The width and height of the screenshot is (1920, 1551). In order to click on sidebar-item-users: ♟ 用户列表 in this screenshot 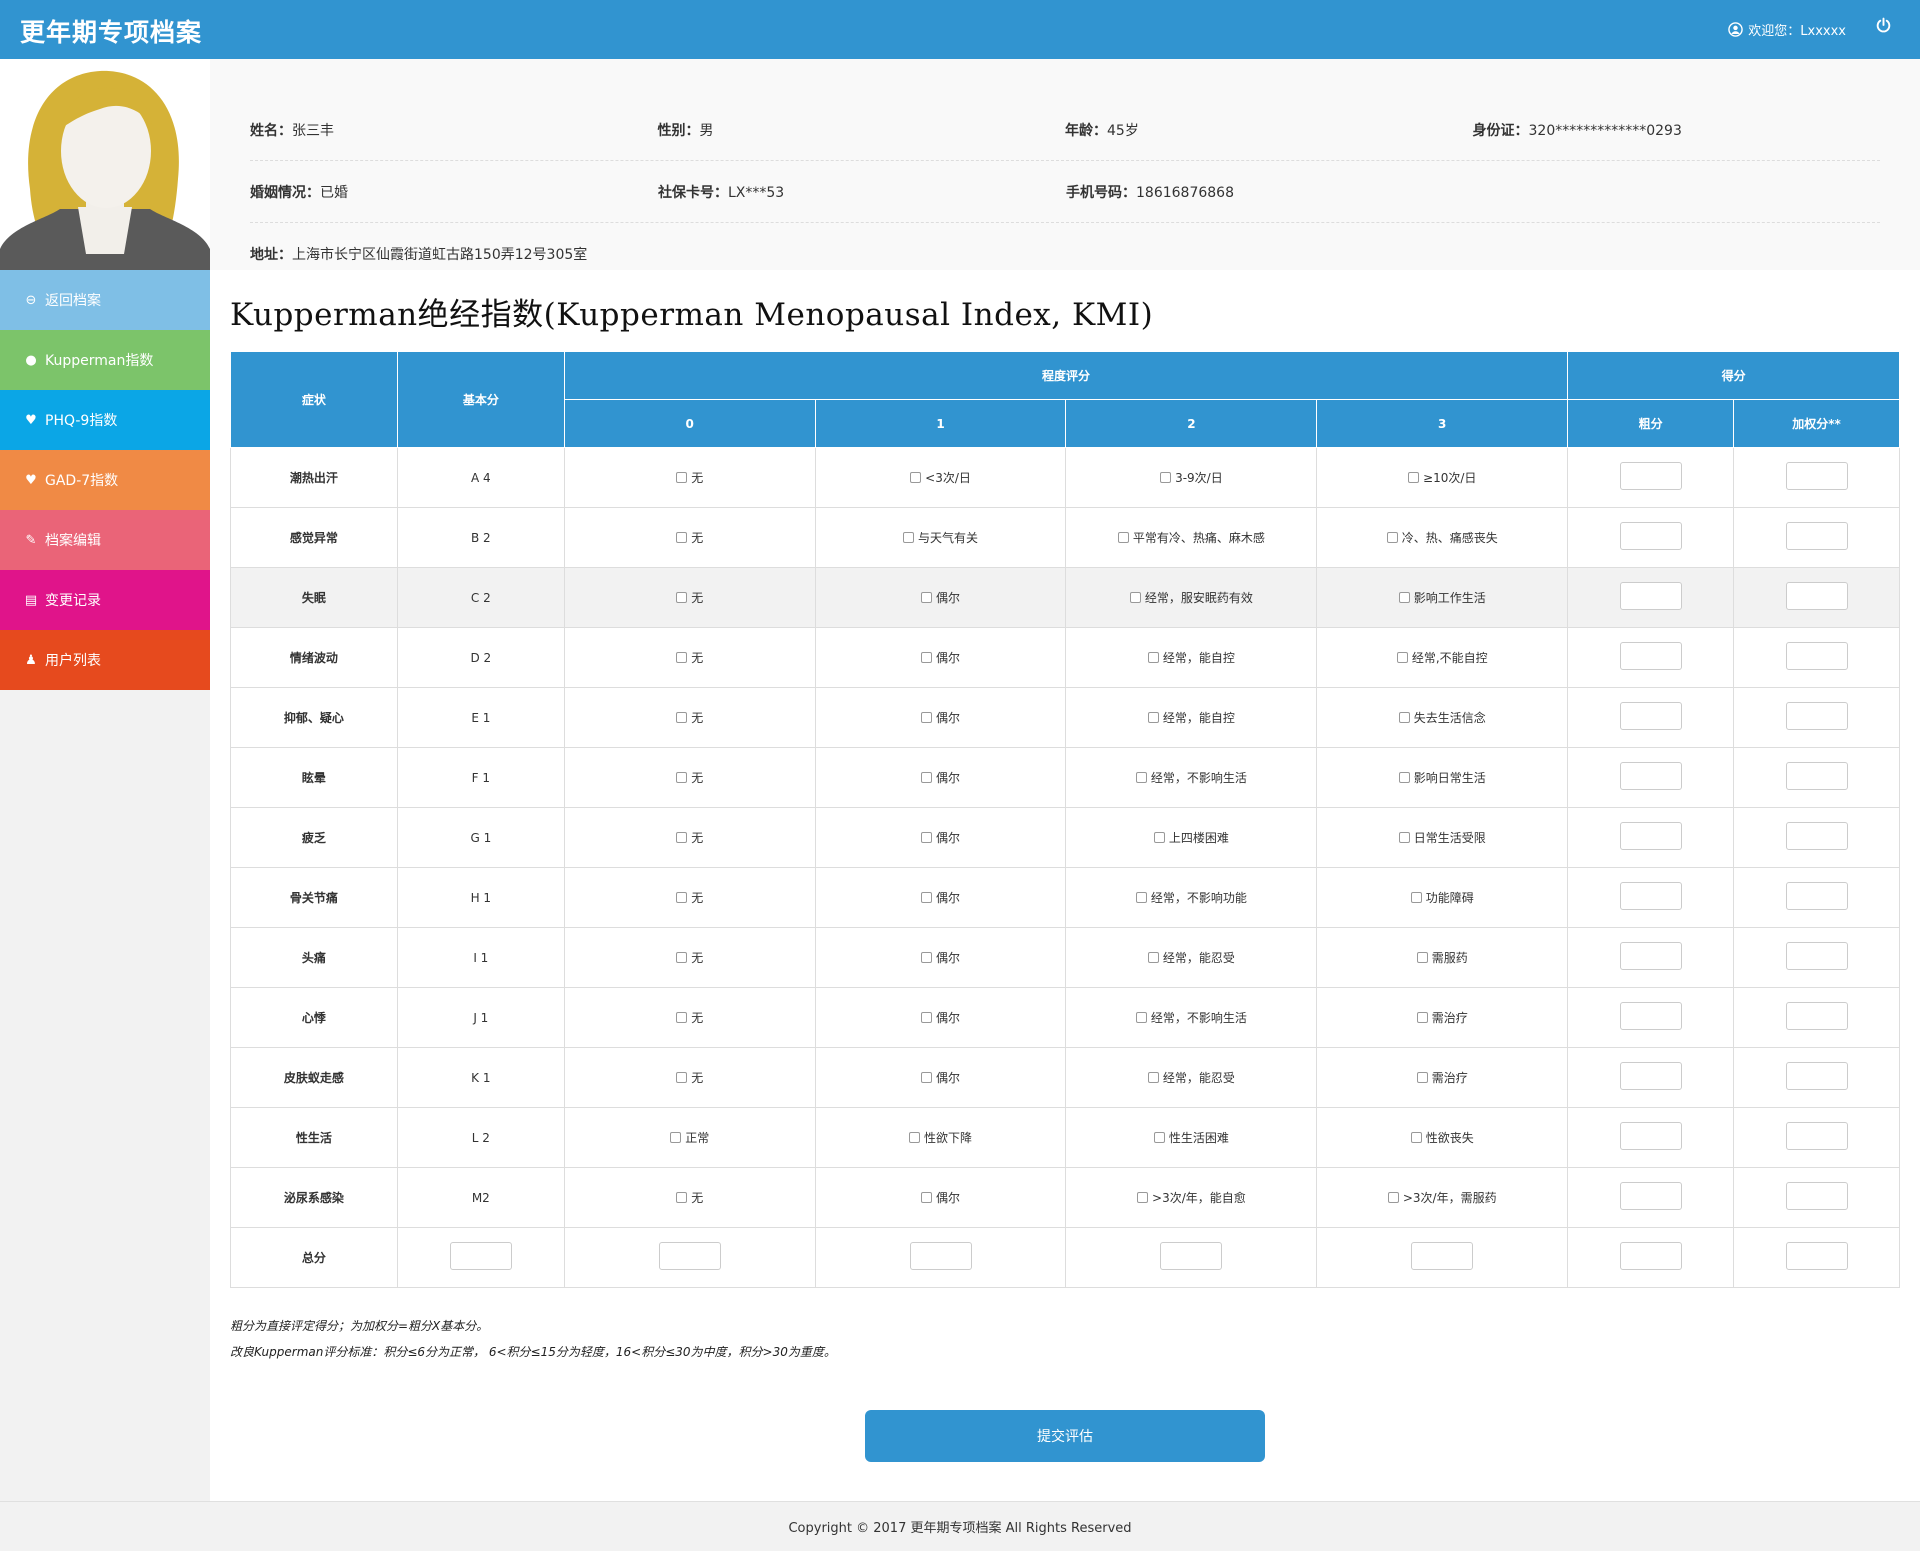, I will do `click(105, 660)`.